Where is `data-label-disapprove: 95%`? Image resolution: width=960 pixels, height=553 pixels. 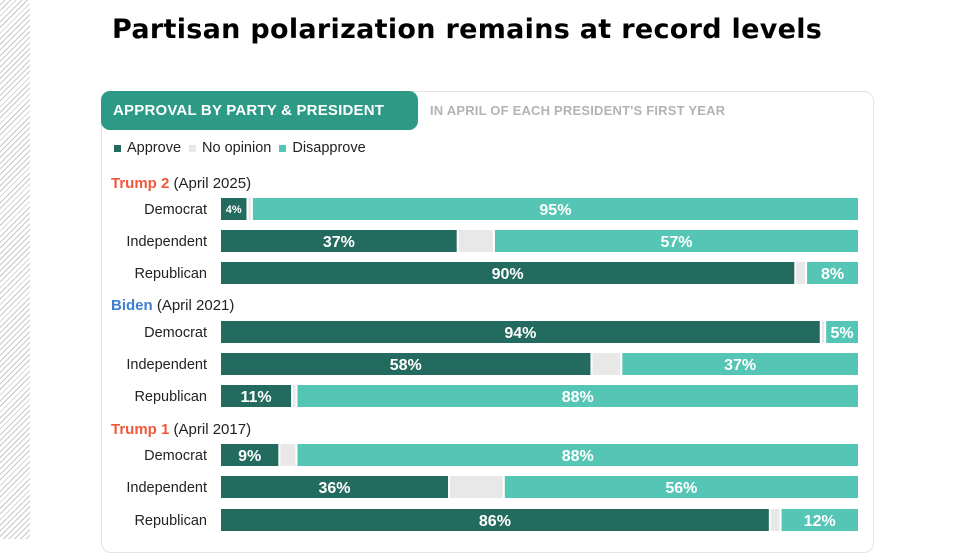 data-label-disapprove: 95% is located at coordinates (555, 210).